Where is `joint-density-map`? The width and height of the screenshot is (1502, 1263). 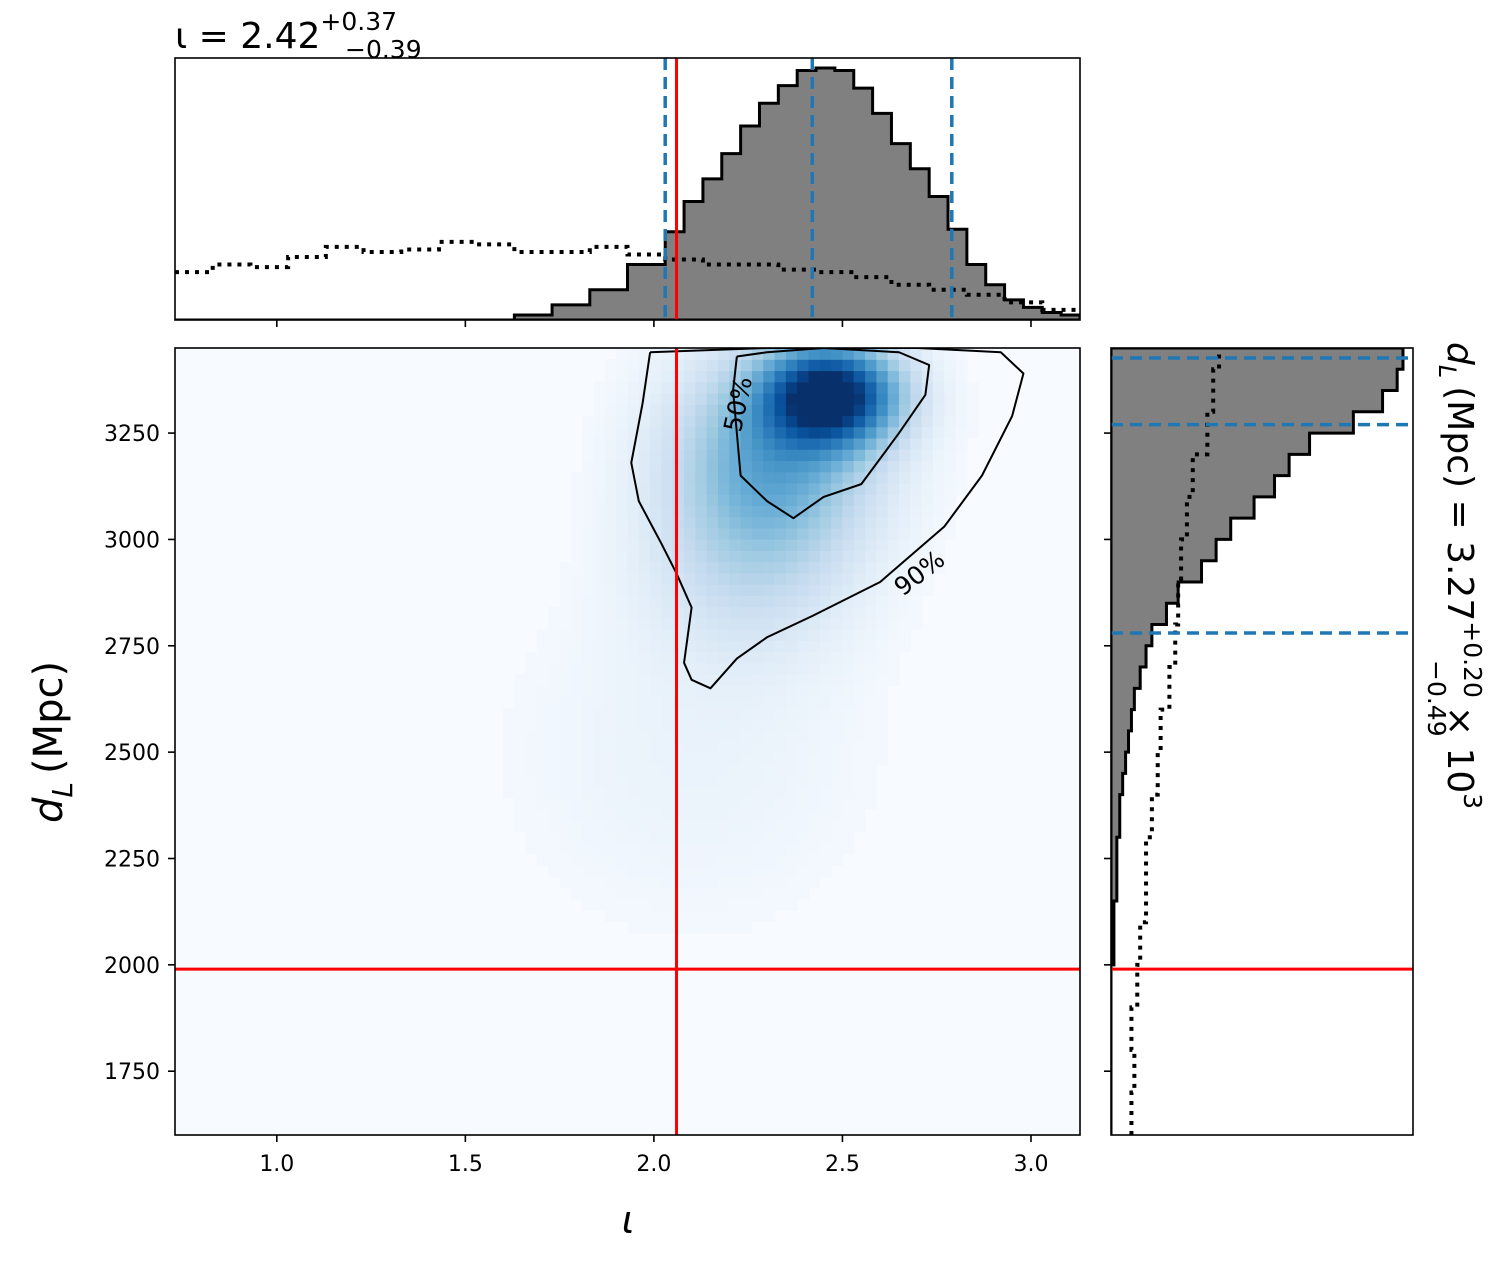
joint-density-map is located at coordinates (741, 641).